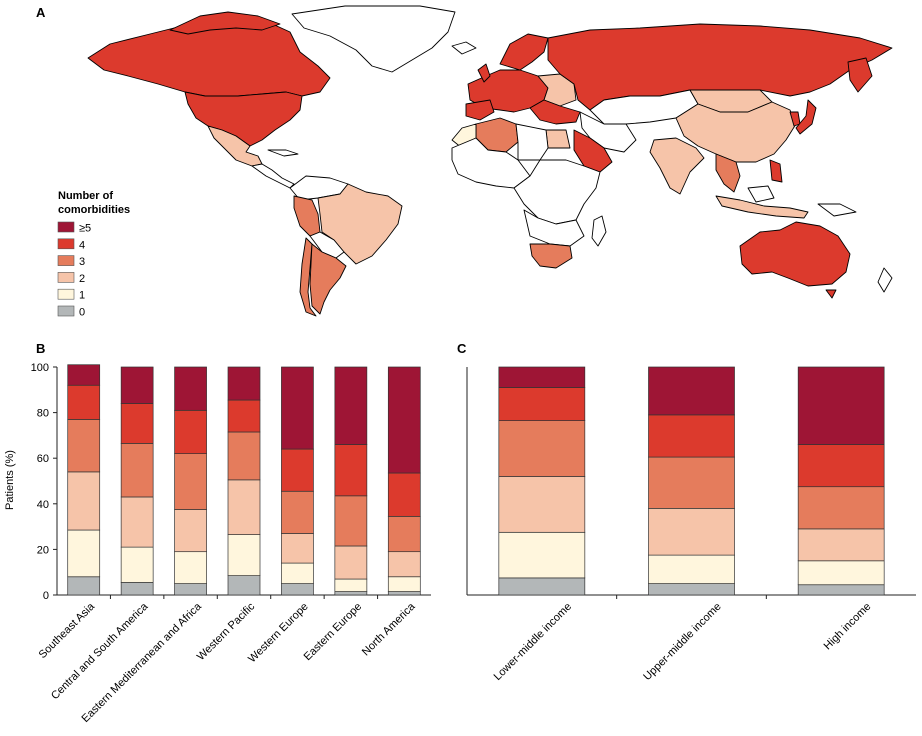 The image size is (922, 736). What do you see at coordinates (235, 146) in the screenshot?
I see `map-mexico` at bounding box center [235, 146].